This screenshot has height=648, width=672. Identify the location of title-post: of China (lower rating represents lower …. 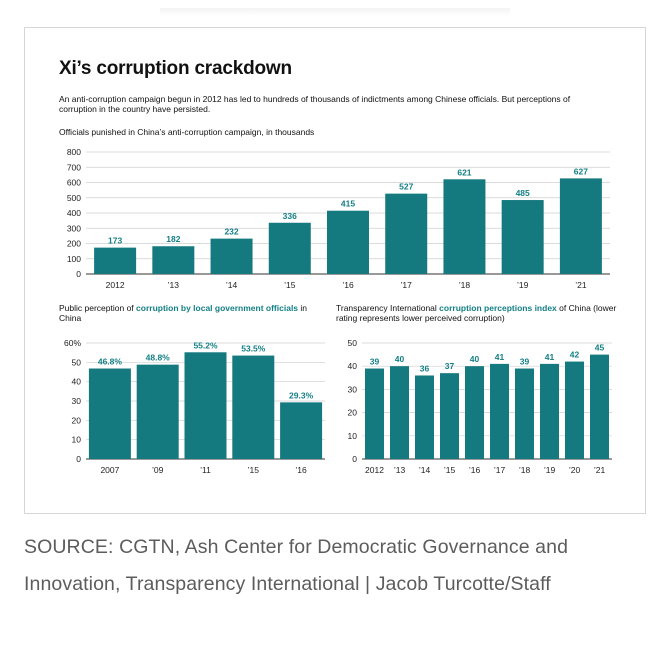
(476, 313).